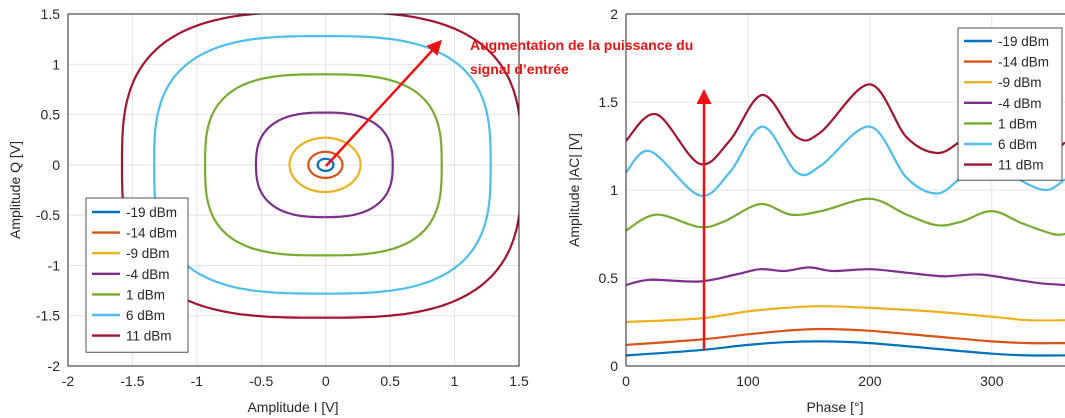 This screenshot has width=1065, height=418. I want to click on amplitude-y-tick-label: 2, so click(614, 14).